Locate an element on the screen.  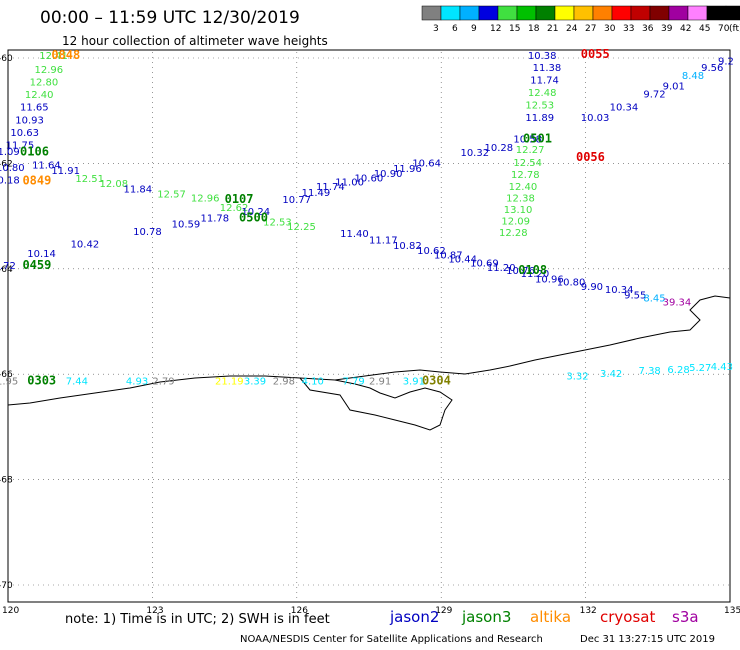
swh-label: 12.28 is located at coordinates (513, 233).